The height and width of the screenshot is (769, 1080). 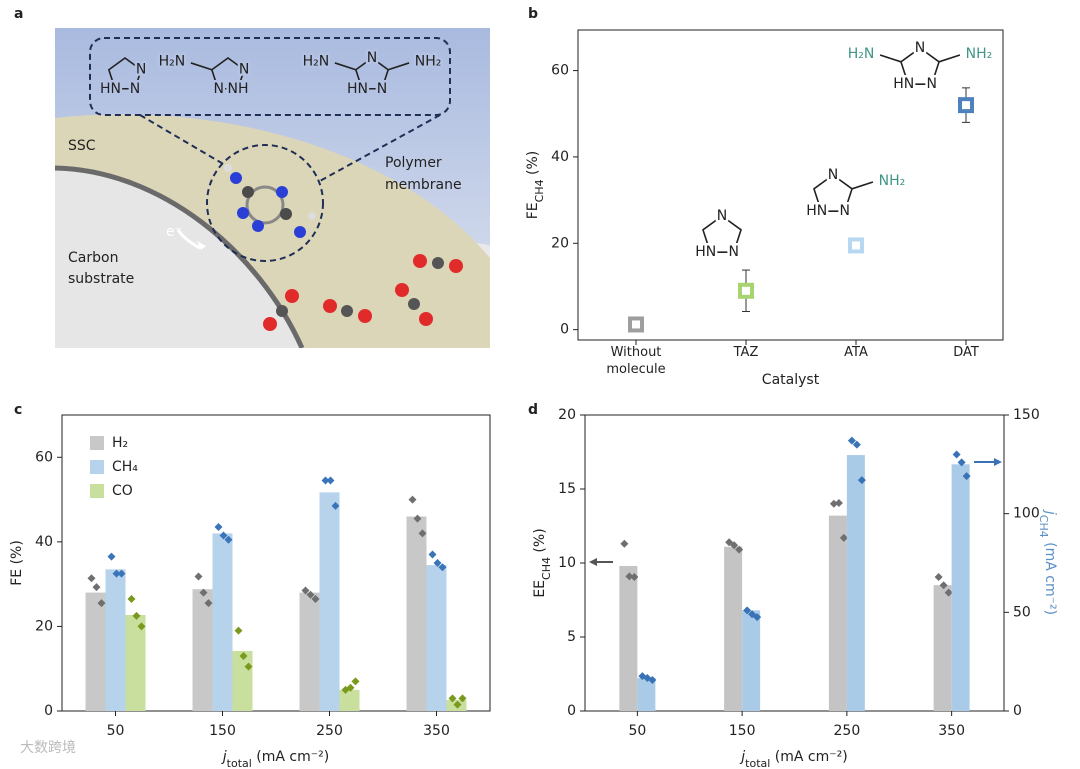 I want to click on co2, so click(x=414, y=304).